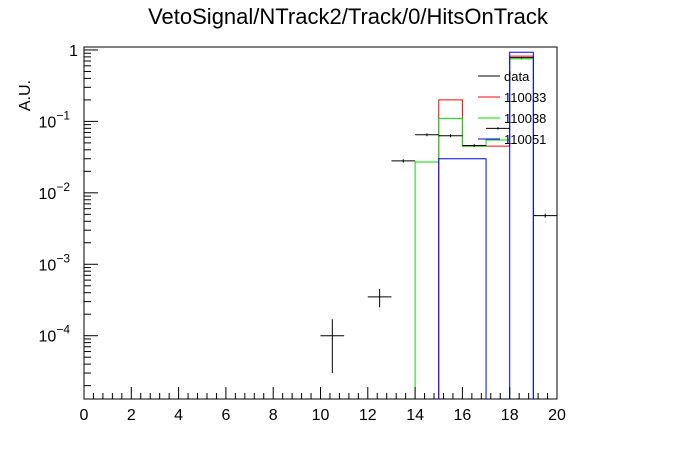 Image resolution: width=696 pixels, height=472 pixels. I want to click on y-tick-label: 1, so click(73, 51).